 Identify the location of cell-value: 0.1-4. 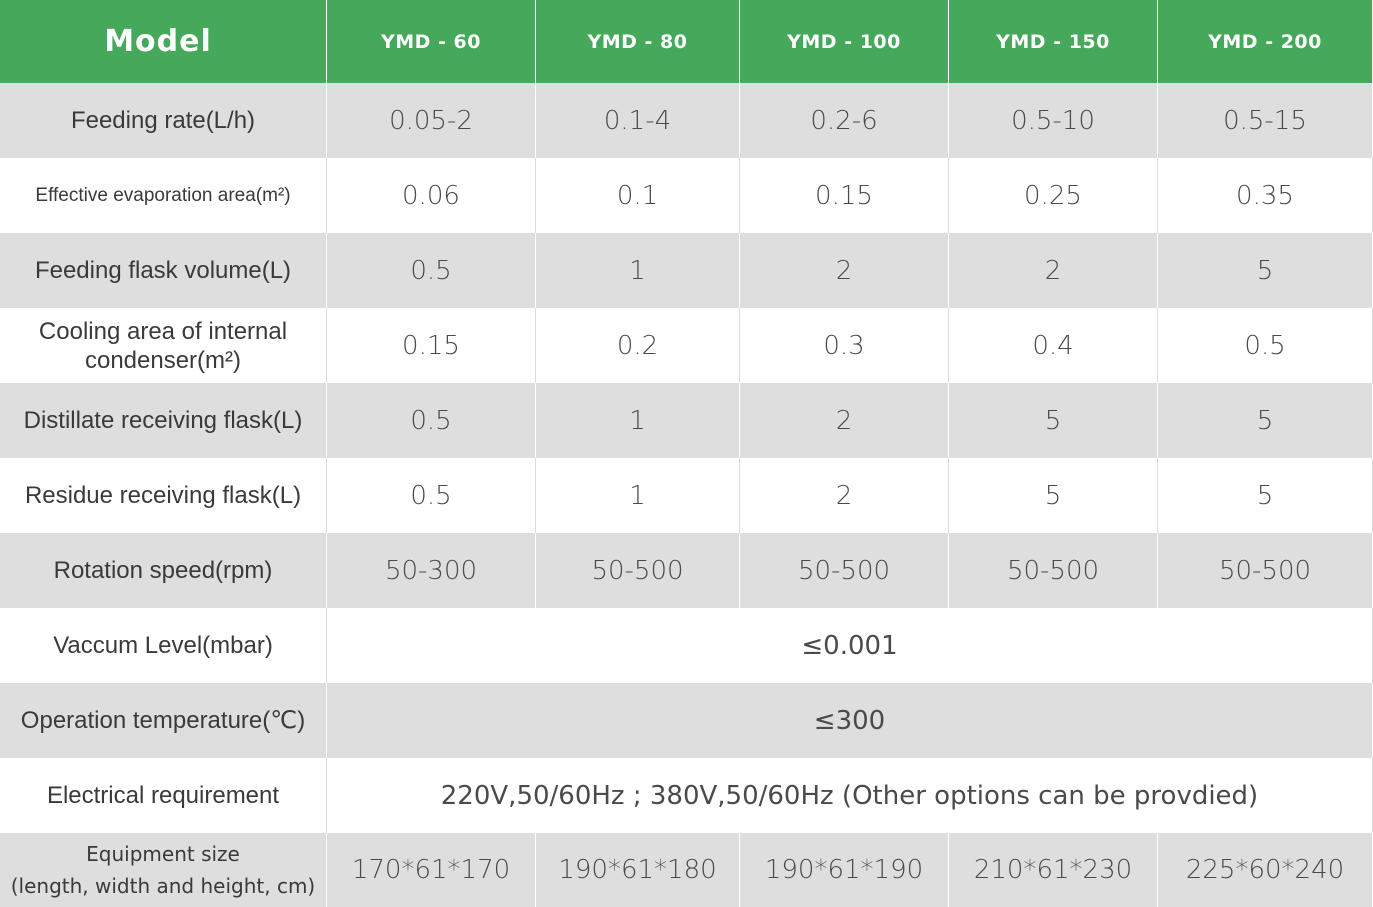
(638, 120).